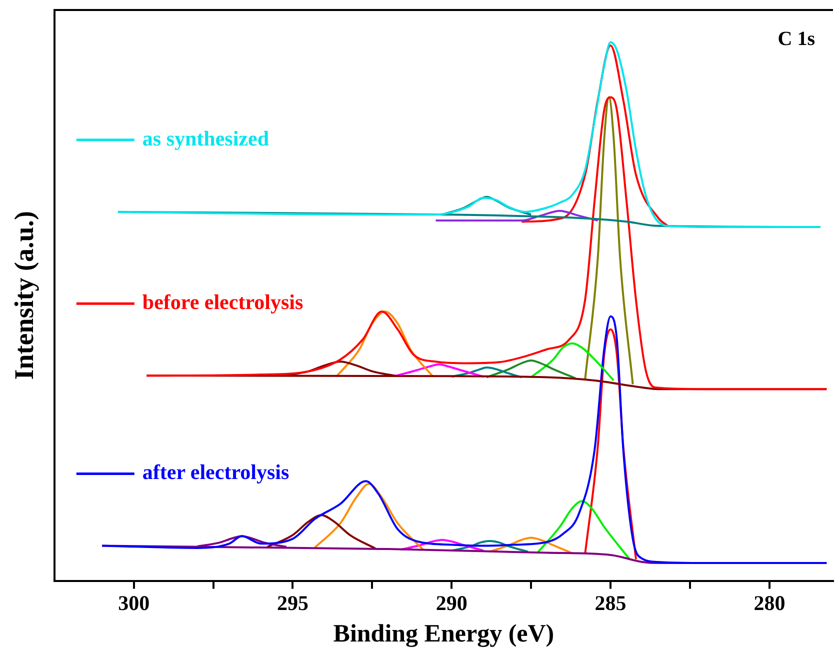 The width and height of the screenshot is (835, 658). I want to click on annotation: C 1s, so click(797, 39).